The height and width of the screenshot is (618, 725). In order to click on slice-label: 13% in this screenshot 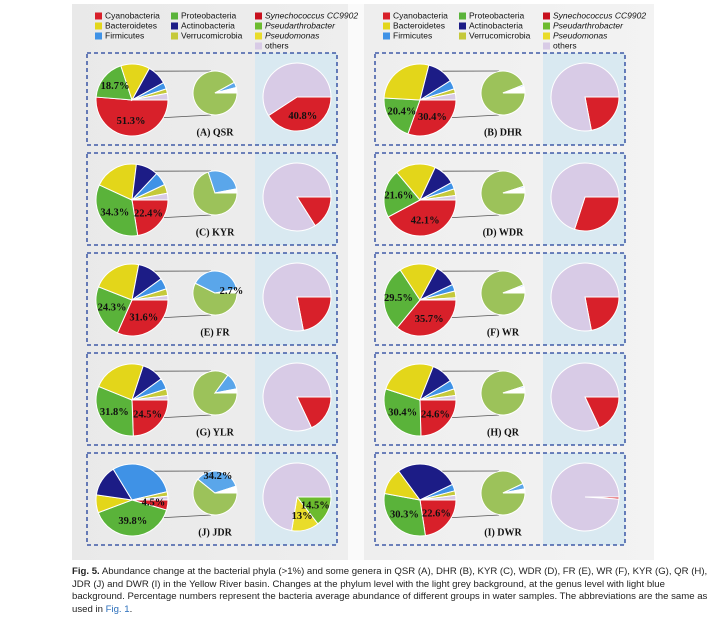, I will do `click(302, 516)`.